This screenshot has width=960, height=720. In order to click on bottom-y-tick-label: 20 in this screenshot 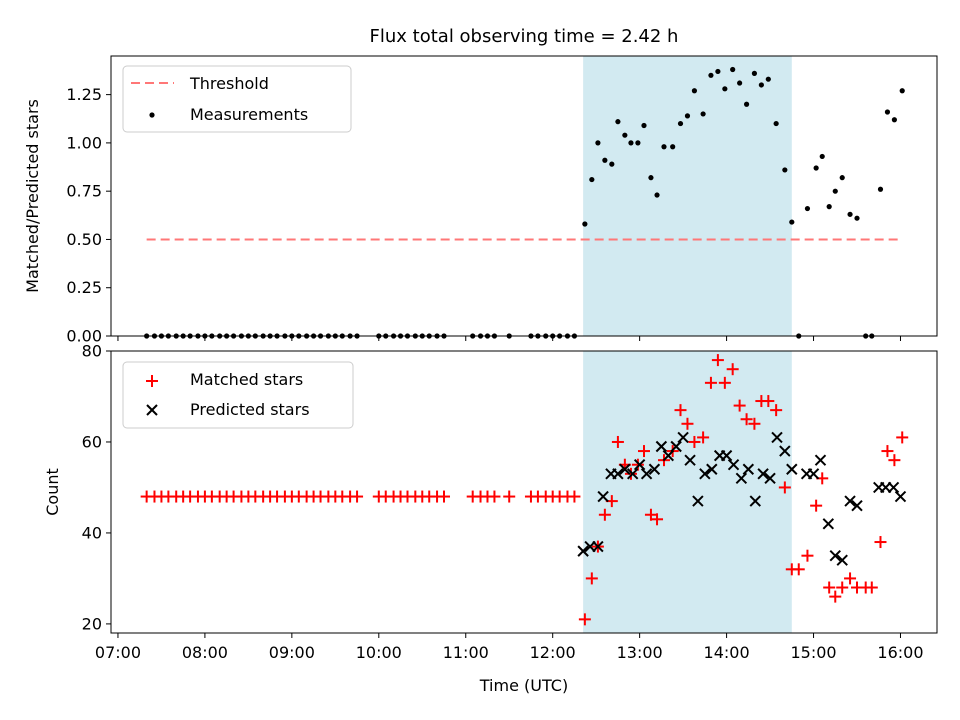, I will do `click(92, 623)`.